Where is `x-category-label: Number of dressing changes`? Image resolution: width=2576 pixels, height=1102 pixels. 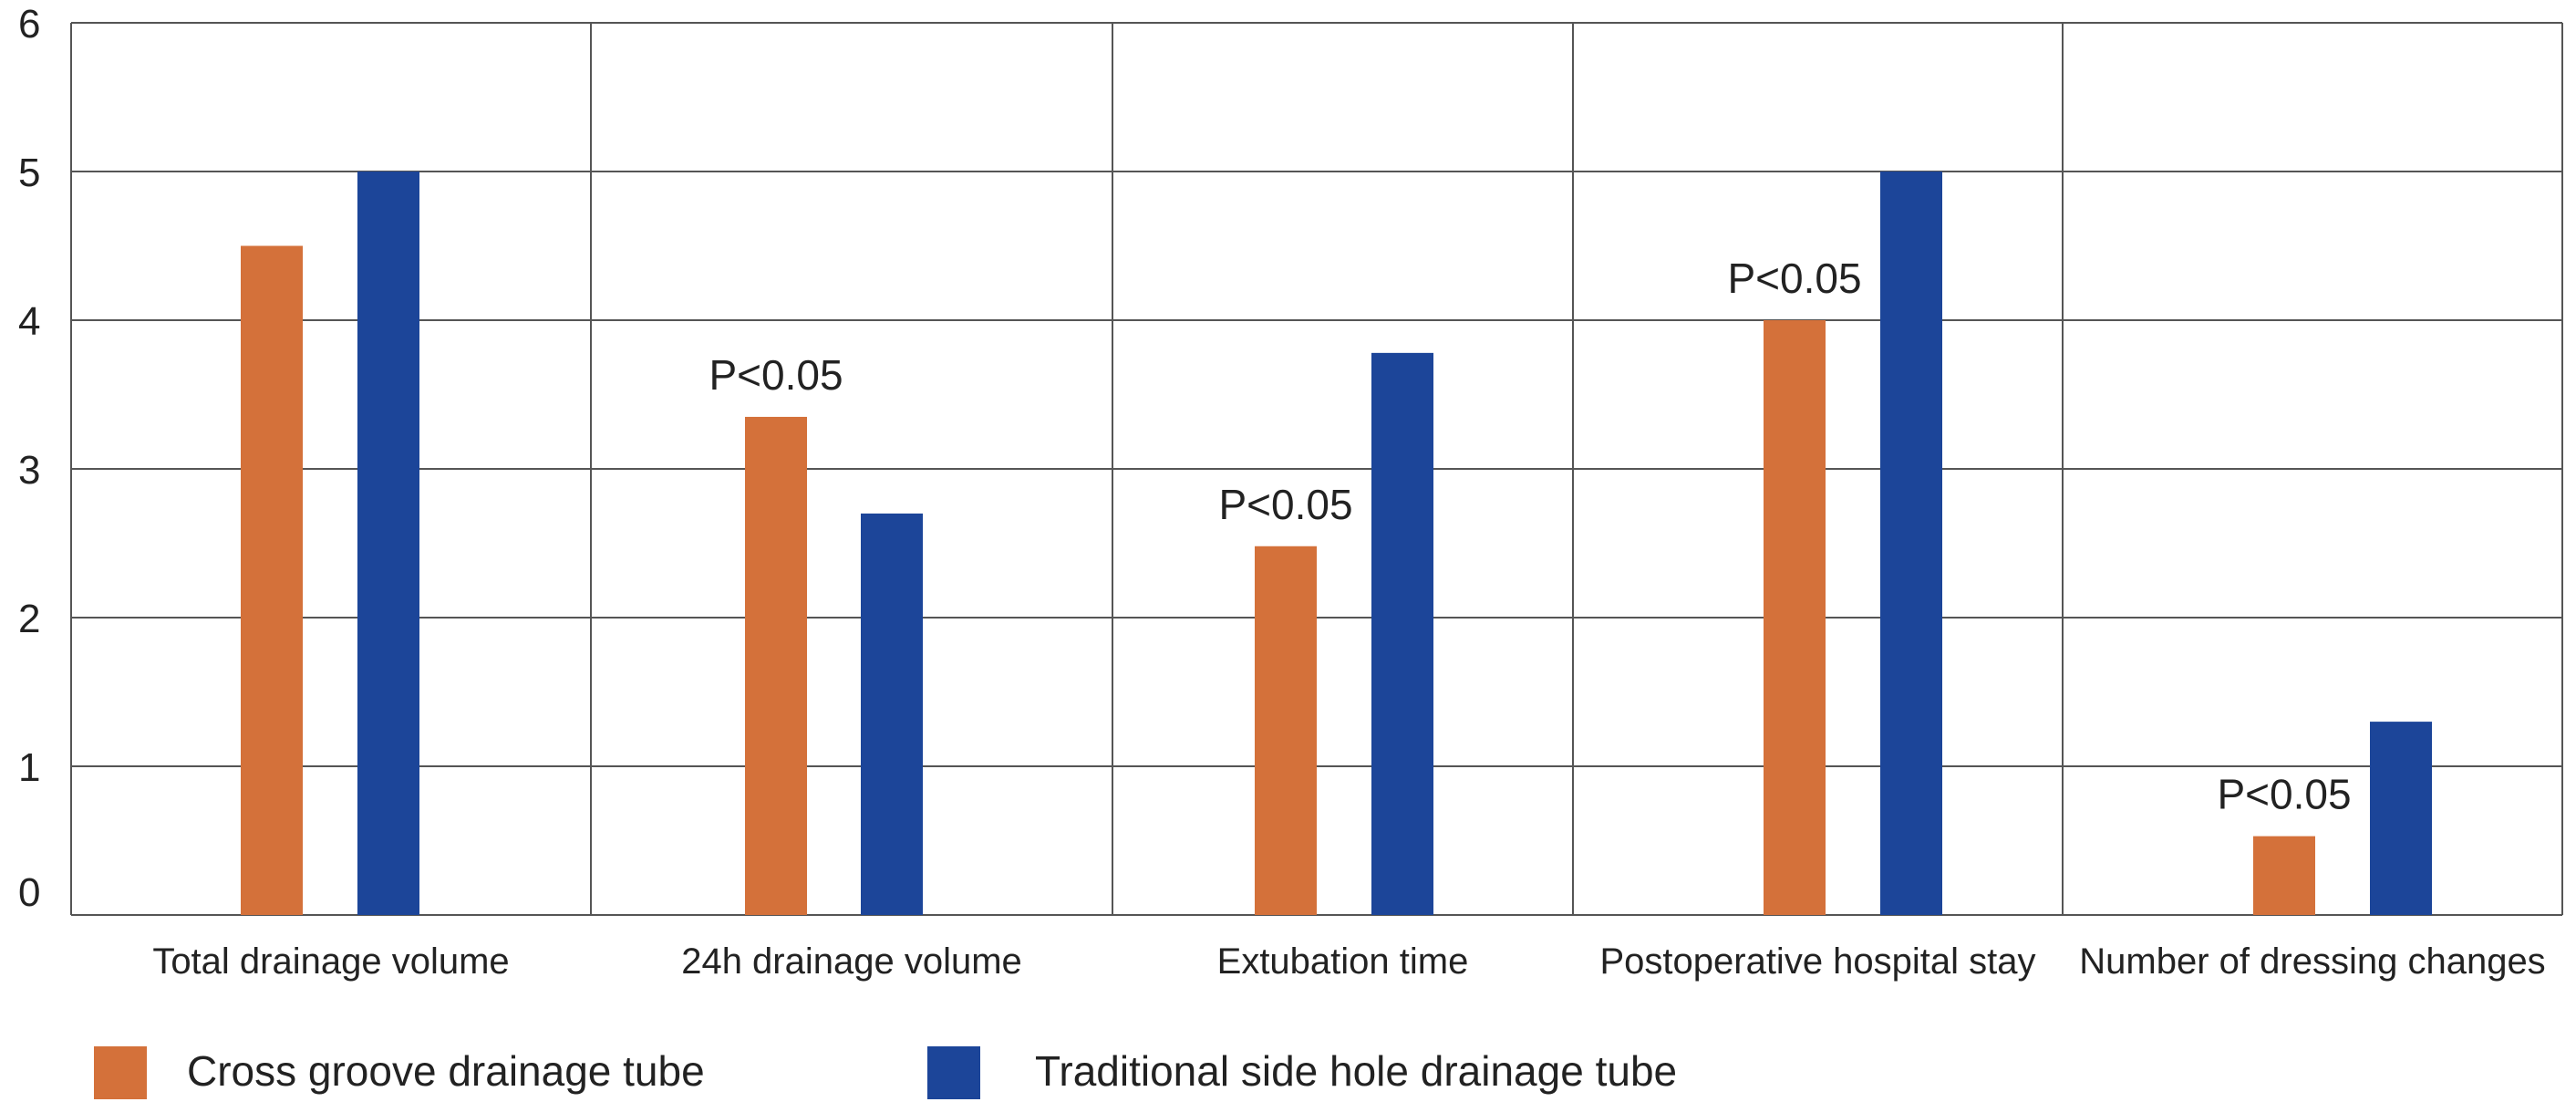
x-category-label: Number of dressing changes is located at coordinates (2312, 961).